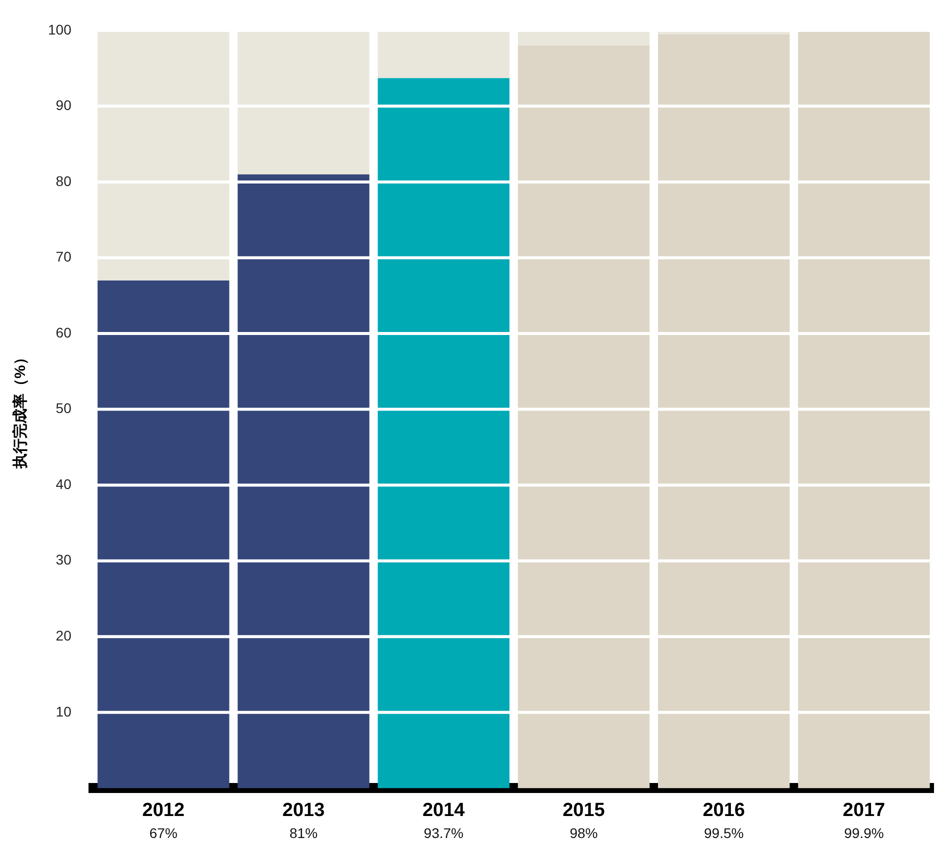  Describe the element at coordinates (723, 810) in the screenshot. I see `x-tick-label: 2016` at that location.